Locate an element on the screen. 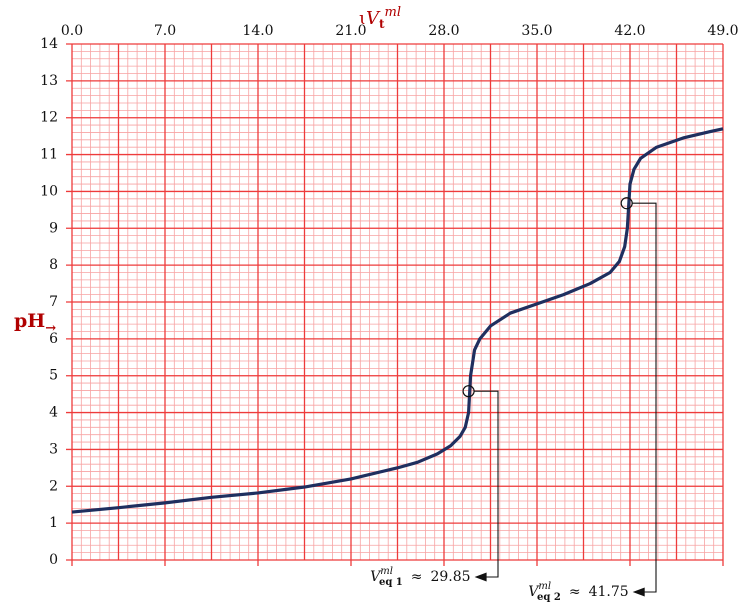  x-tick-label: 21.0 is located at coordinates (350, 31).